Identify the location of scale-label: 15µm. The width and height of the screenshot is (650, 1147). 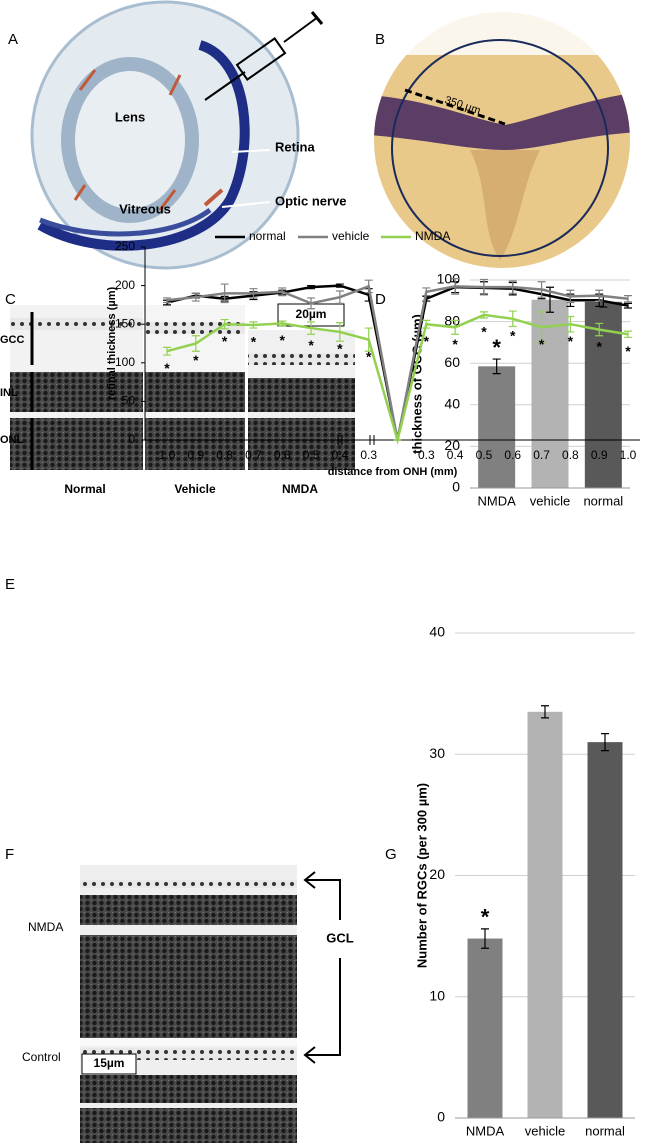
(109, 1063).